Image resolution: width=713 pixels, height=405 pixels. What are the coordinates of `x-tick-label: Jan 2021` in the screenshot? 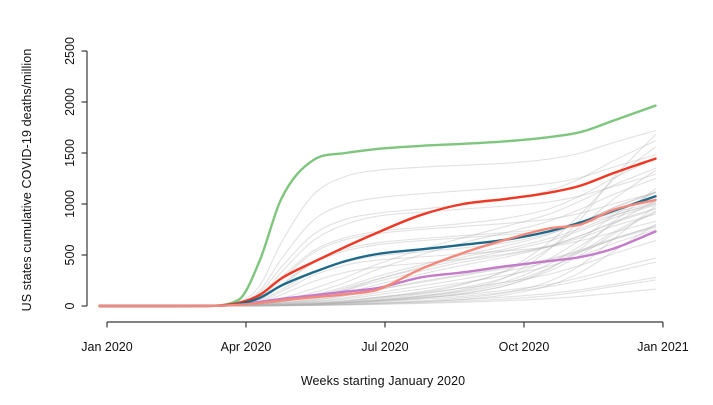 It's located at (662, 347).